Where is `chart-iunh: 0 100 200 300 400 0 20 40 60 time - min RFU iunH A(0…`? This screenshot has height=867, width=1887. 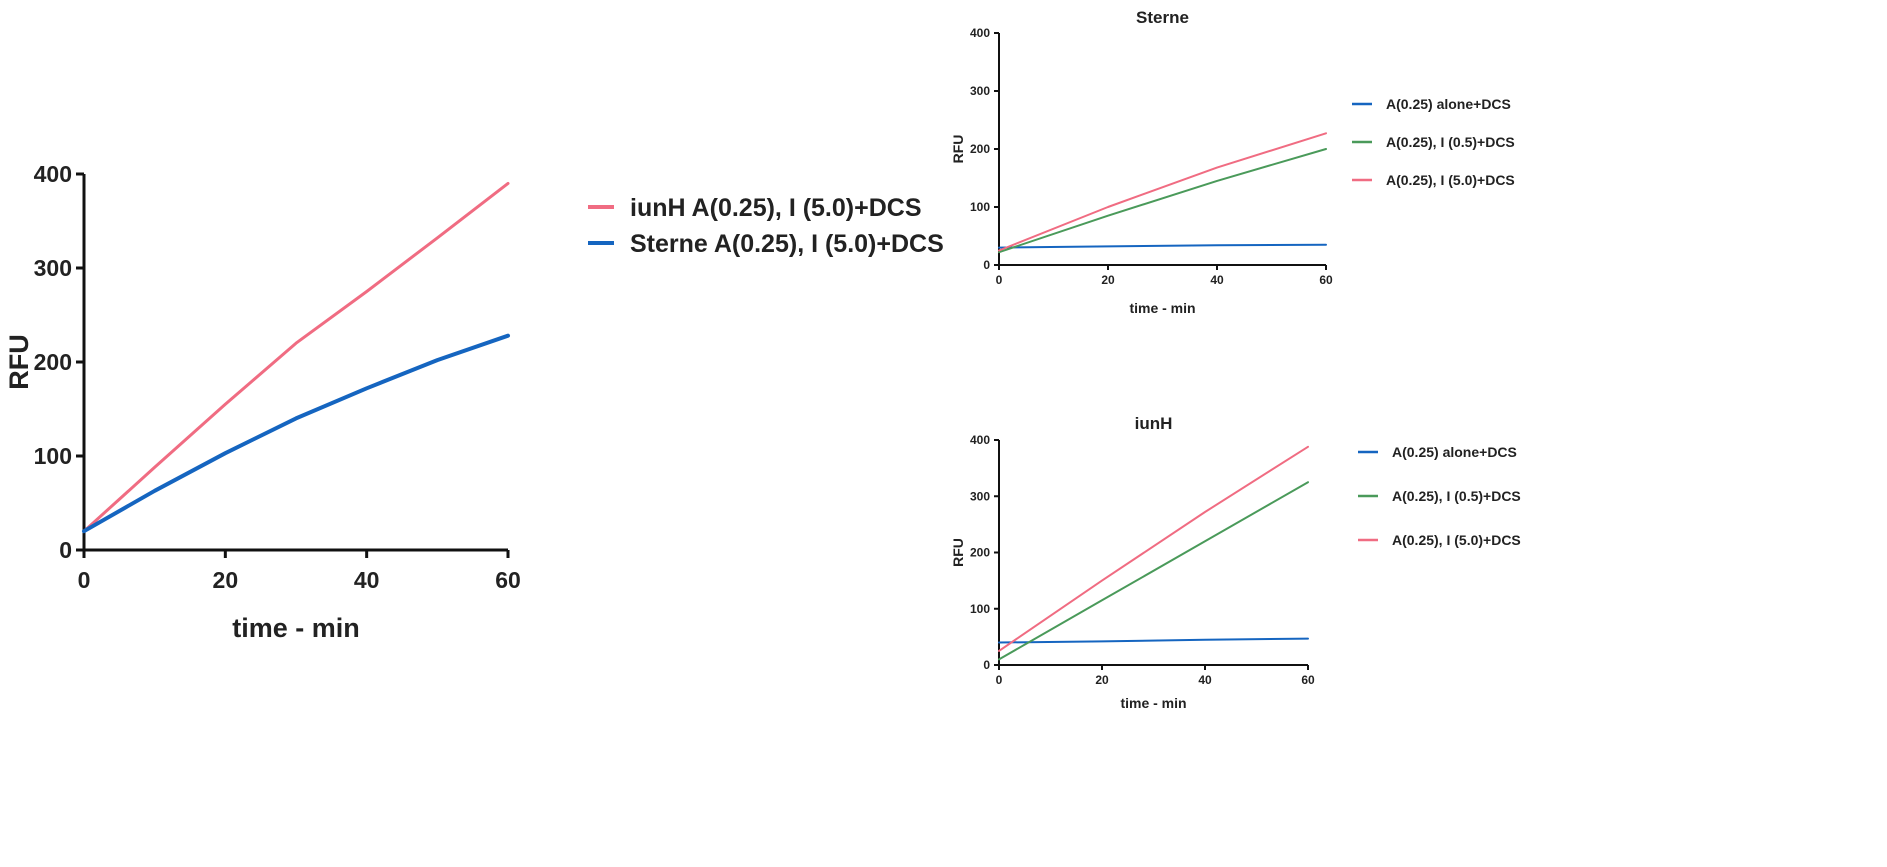 chart-iunh: 0 100 200 300 400 0 20 40 60 time - min RFU iunH A(0… is located at coordinates (1235, 562).